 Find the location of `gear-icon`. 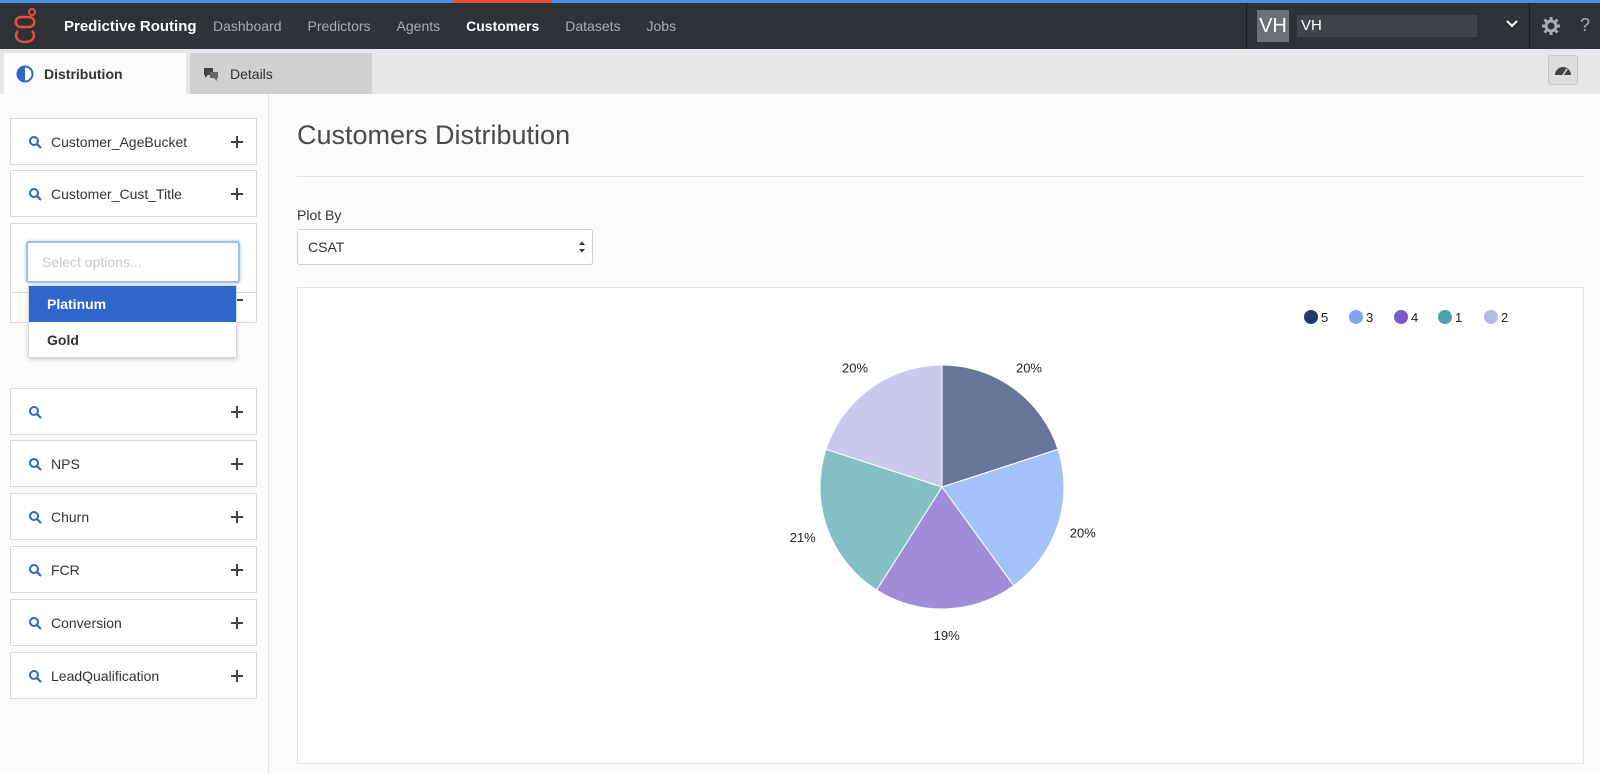

gear-icon is located at coordinates (1551, 26).